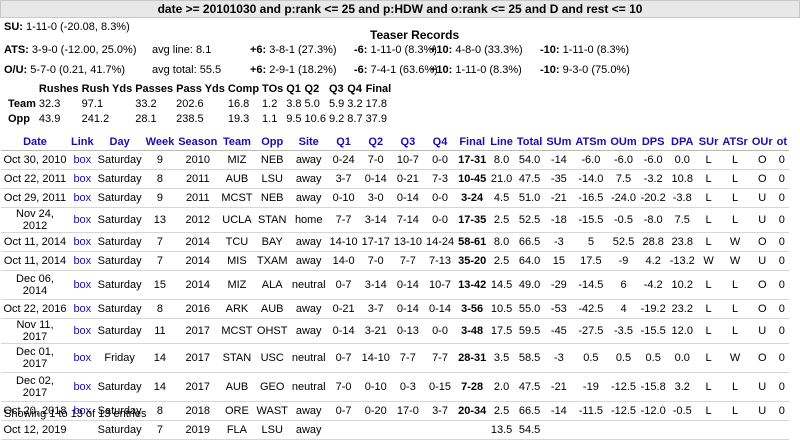 The height and width of the screenshot is (440, 800). I want to click on averages-row-label: Team, so click(22, 104).